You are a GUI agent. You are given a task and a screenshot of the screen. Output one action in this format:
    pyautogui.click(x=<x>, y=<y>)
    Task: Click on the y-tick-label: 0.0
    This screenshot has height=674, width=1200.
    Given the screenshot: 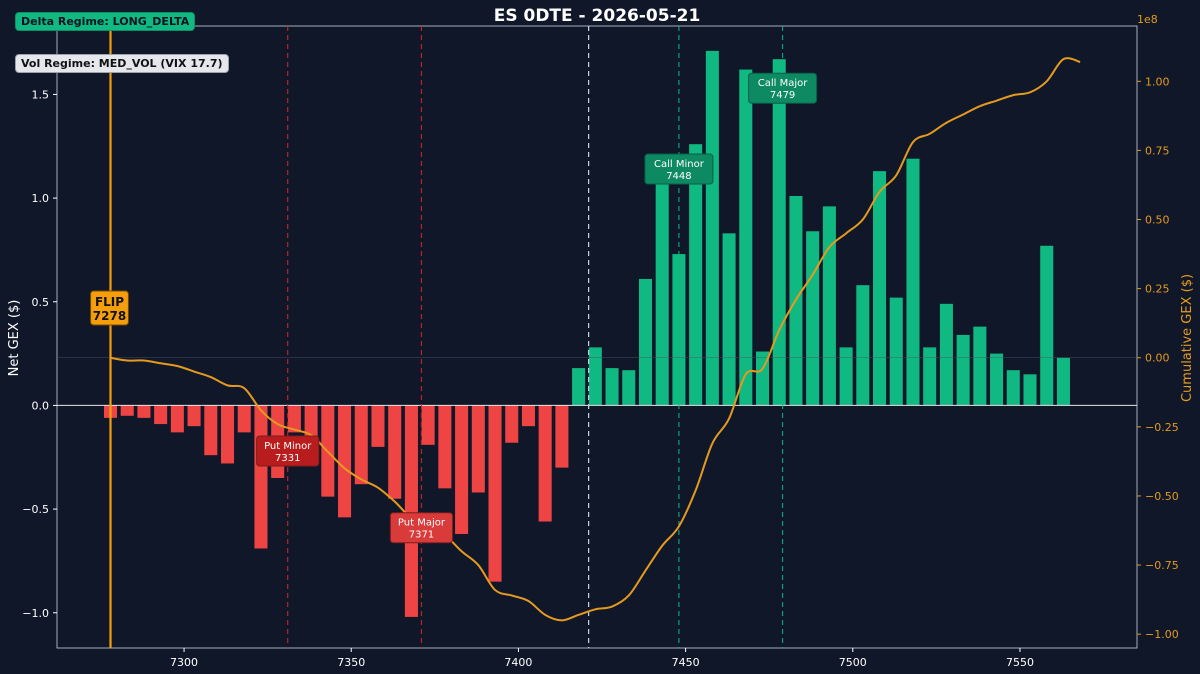 What is the action you would take?
    pyautogui.click(x=41, y=405)
    